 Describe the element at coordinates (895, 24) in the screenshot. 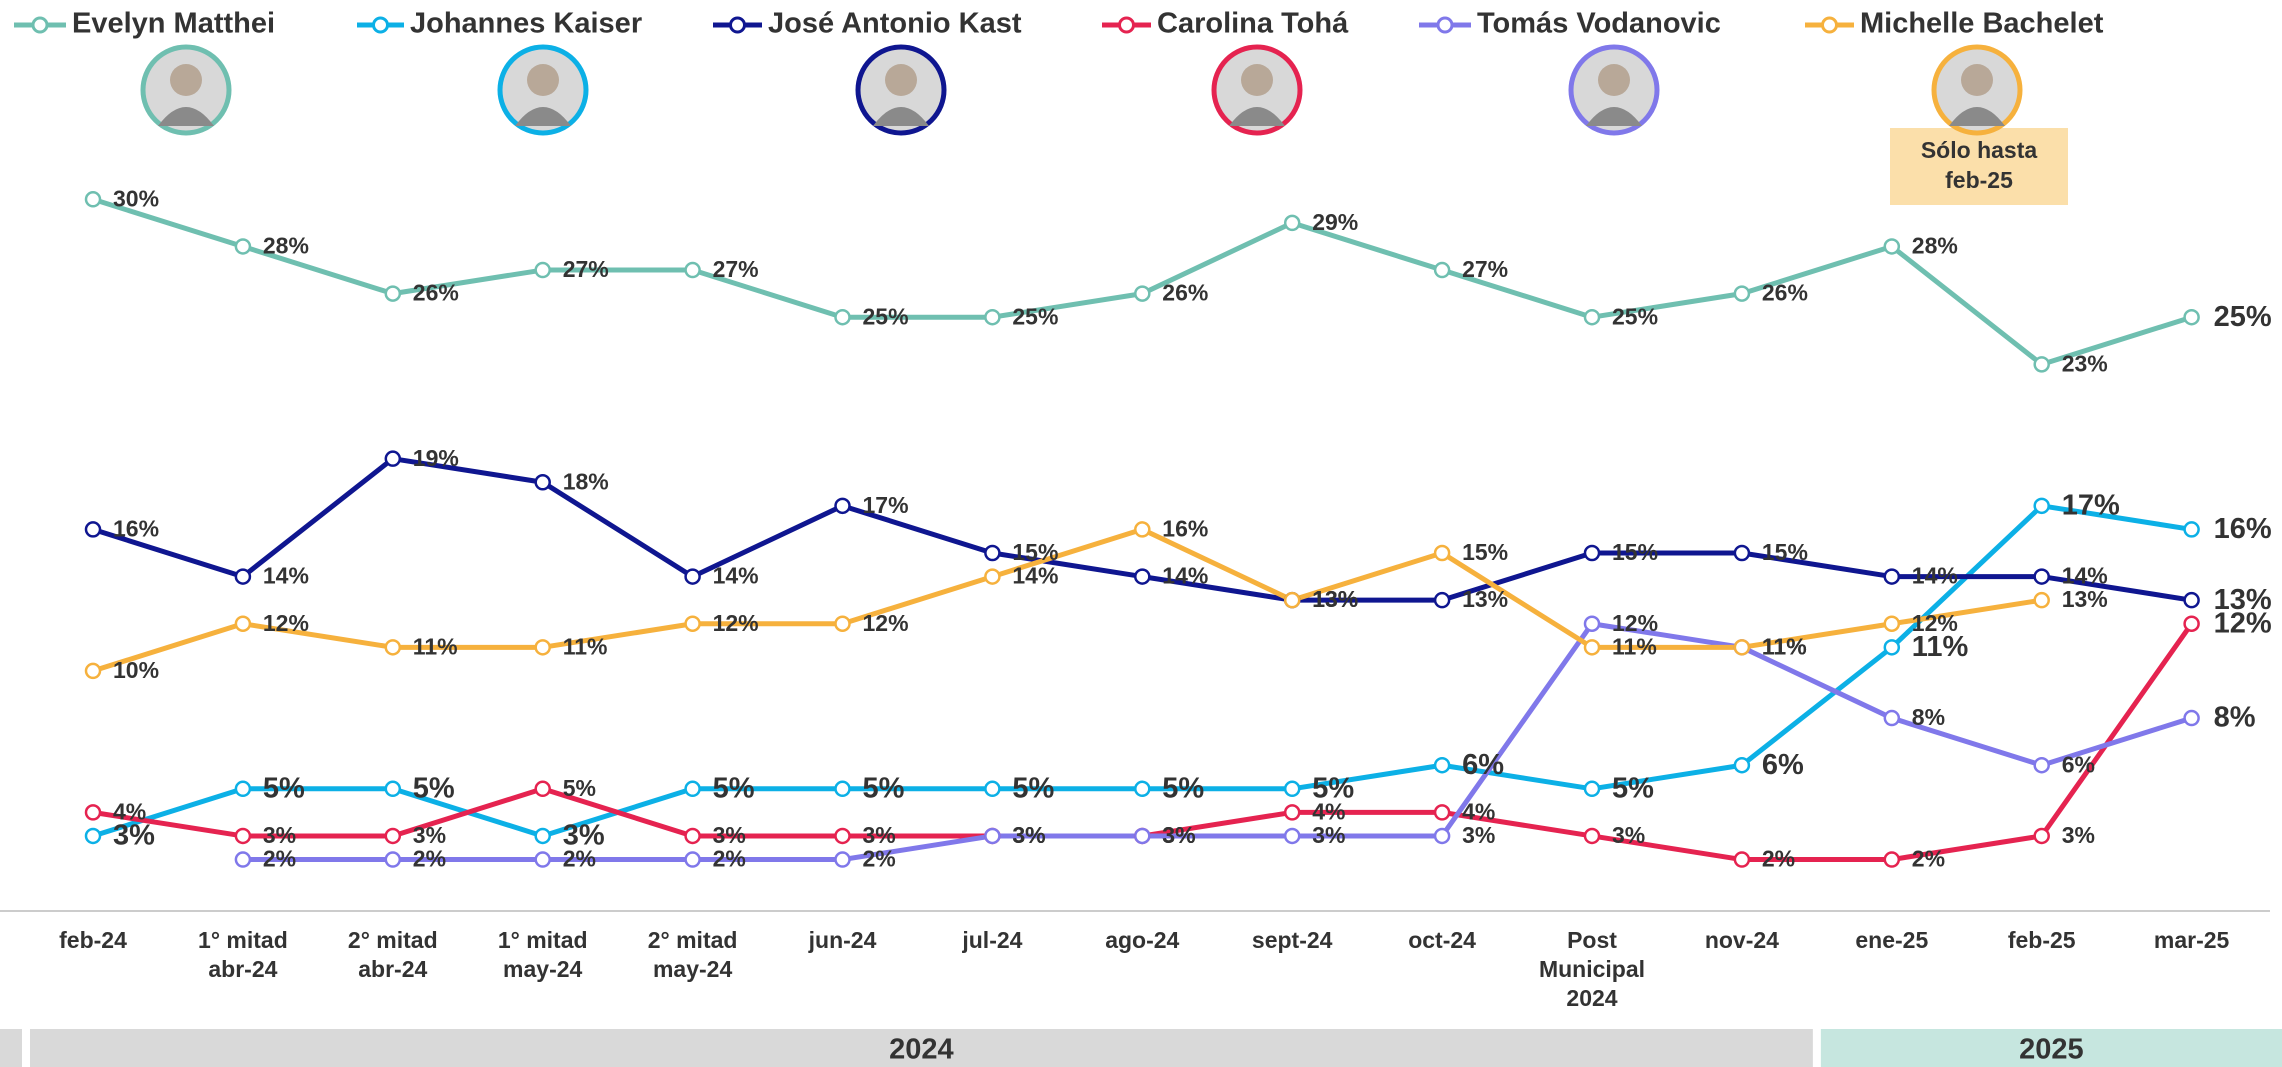

I see `legend-label: José Antonio Kast` at that location.